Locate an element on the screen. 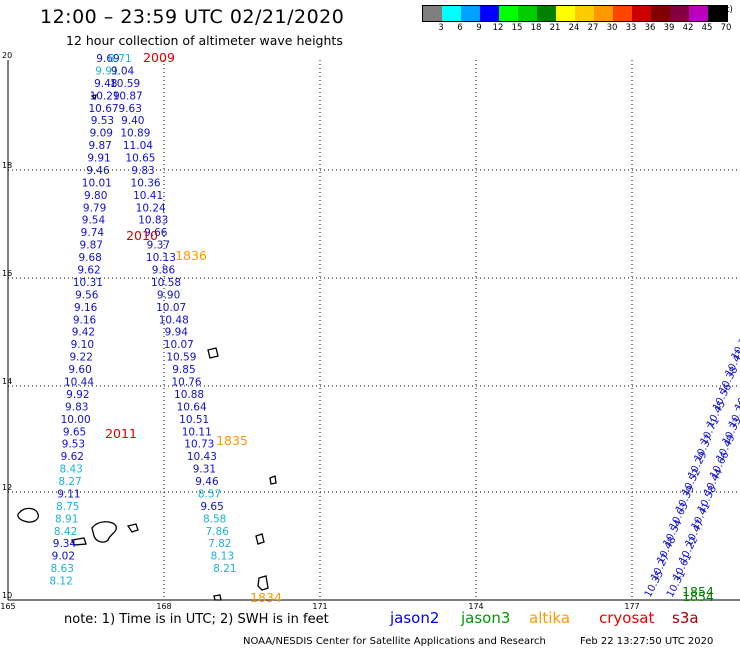 The width and height of the screenshot is (740, 650). track-swh-label: 8.91 is located at coordinates (66, 519).